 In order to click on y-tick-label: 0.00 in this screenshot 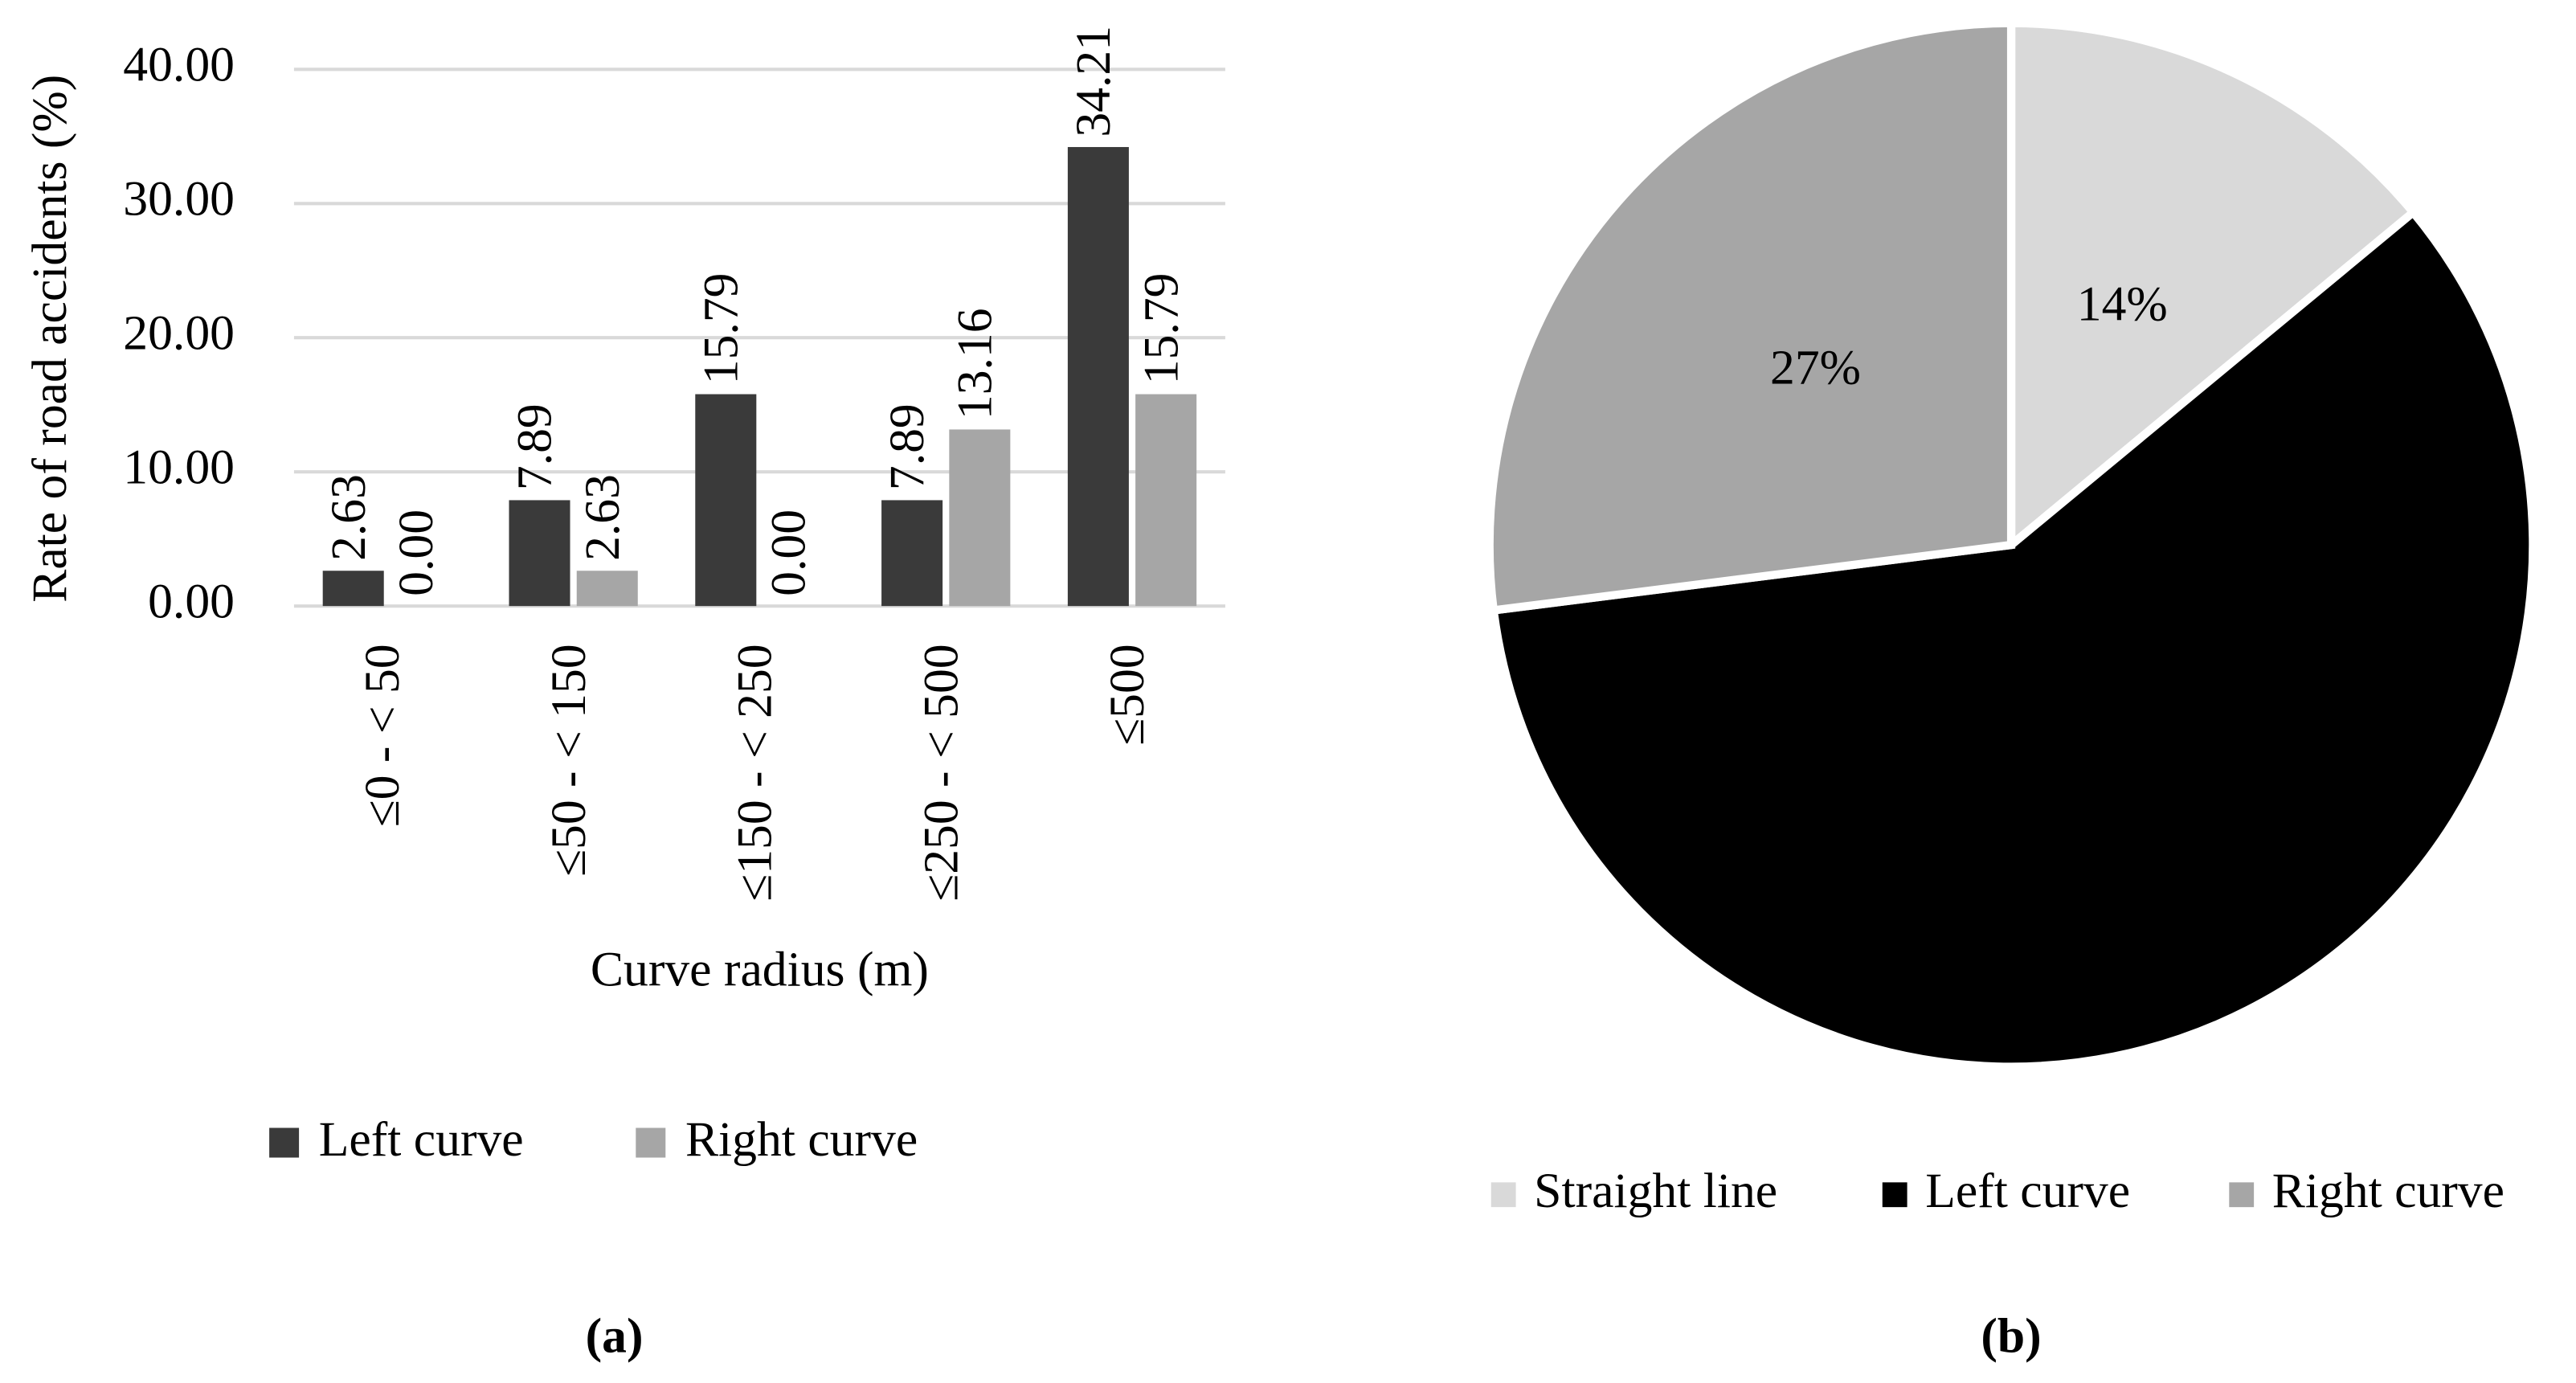, I will do `click(192, 601)`.